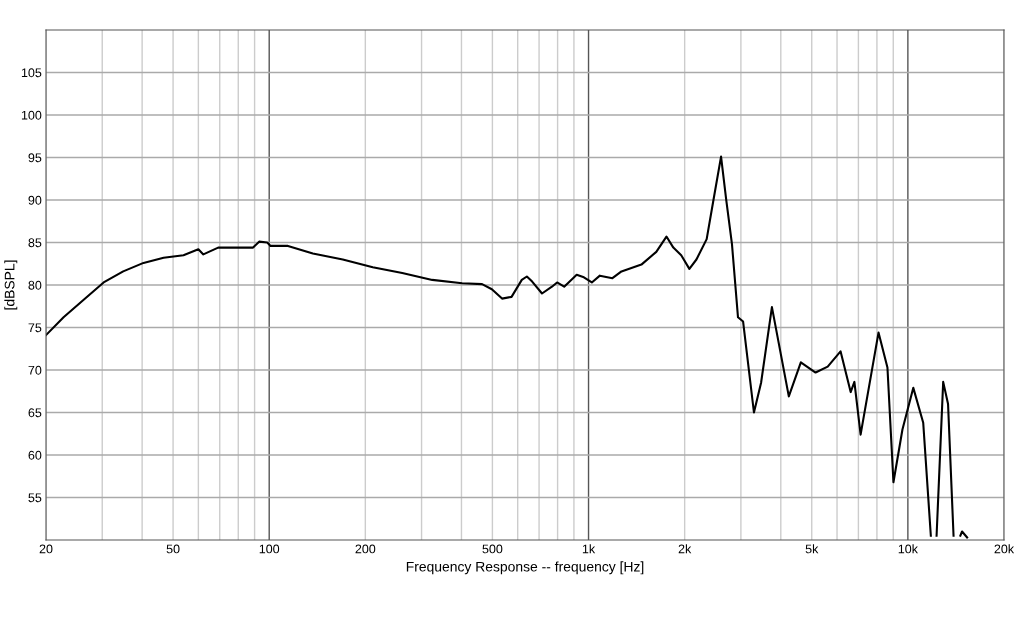 The height and width of the screenshot is (617, 1024). I want to click on y-tick-label: 80, so click(35, 285).